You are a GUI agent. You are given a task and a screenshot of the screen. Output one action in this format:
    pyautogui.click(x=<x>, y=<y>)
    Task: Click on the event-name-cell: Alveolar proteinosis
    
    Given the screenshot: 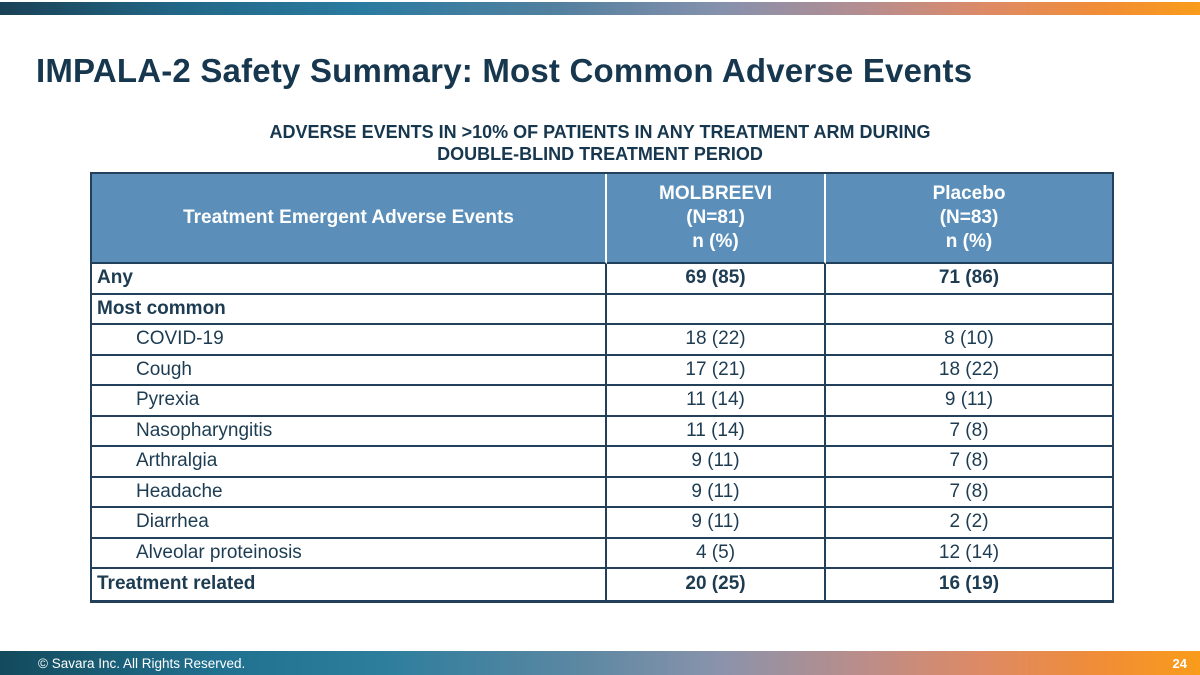 What is the action you would take?
    pyautogui.click(x=349, y=553)
    